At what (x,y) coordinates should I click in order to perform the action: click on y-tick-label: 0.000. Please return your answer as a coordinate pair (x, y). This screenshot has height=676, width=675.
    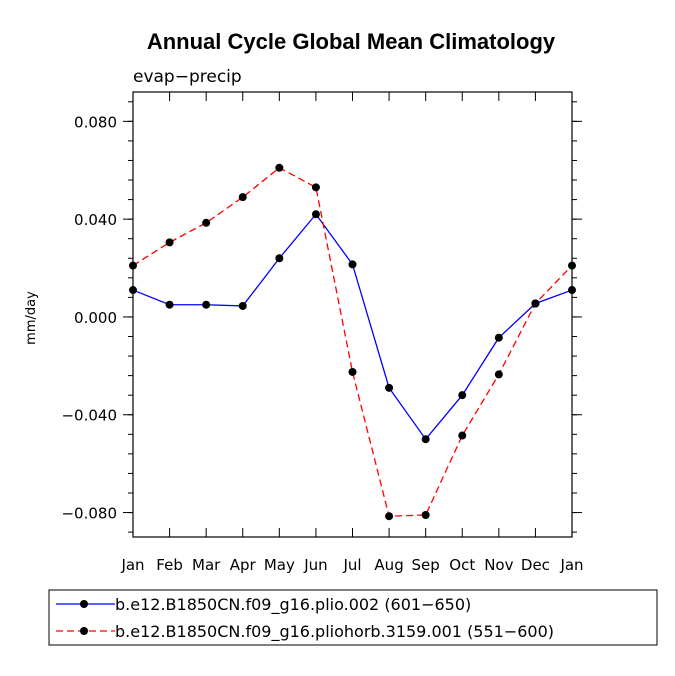
    Looking at the image, I should click on (95, 318).